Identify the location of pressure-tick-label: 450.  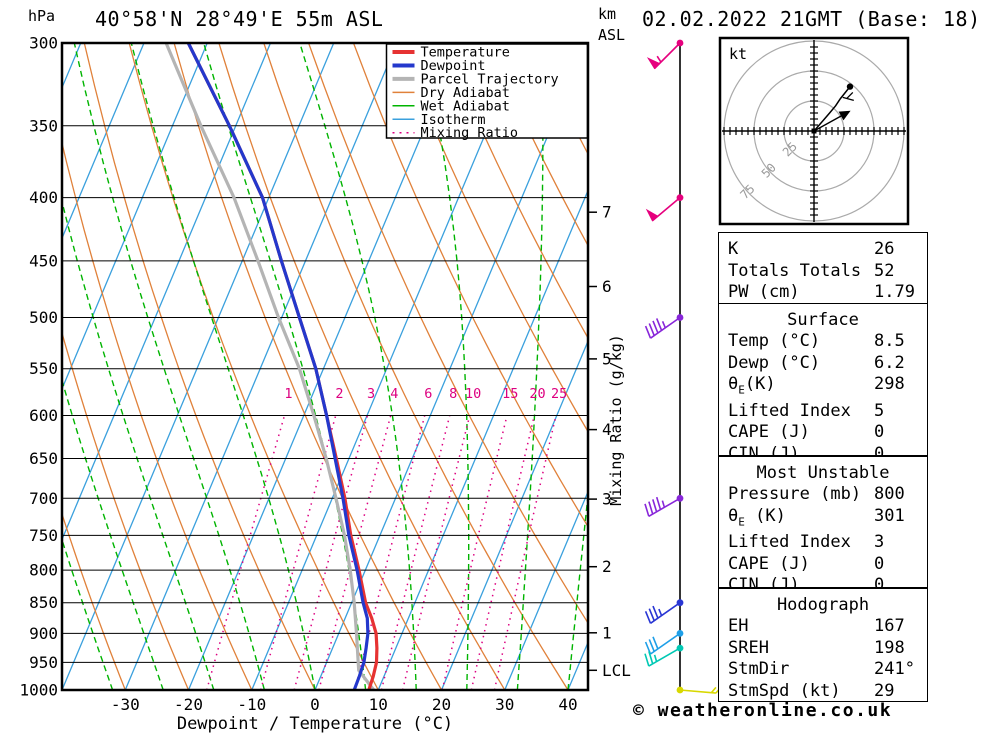
(43, 260).